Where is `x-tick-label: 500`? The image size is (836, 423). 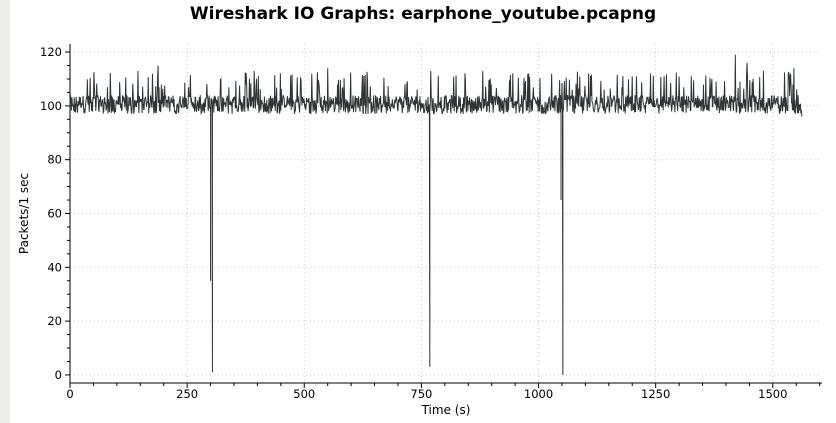 x-tick-label: 500 is located at coordinates (304, 394).